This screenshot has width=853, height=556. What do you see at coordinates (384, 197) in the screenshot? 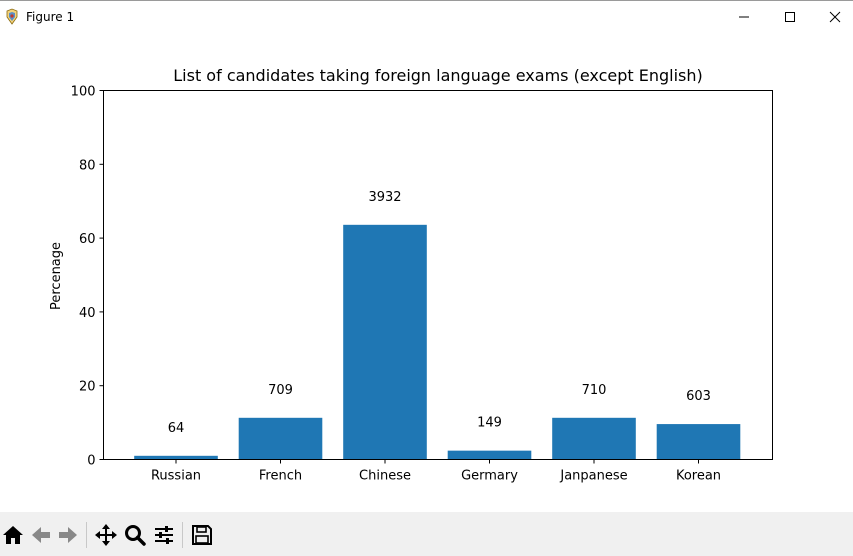
I see `data-label-chinese: 3932` at bounding box center [384, 197].